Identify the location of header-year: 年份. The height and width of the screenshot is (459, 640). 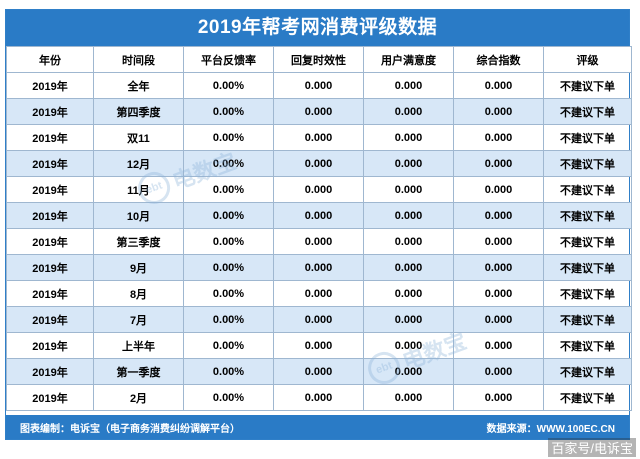
(50, 59).